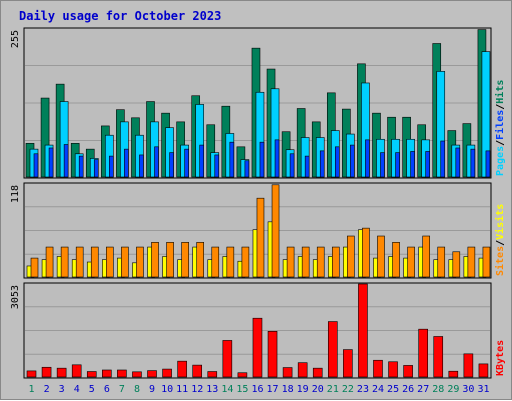  I want to click on x-tick-label: 28, so click(438, 389).